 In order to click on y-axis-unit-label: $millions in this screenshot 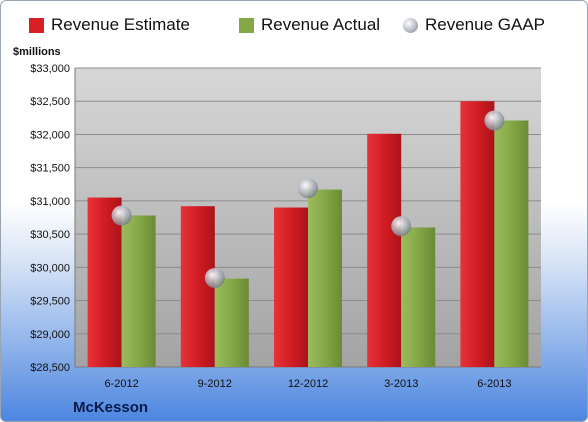, I will do `click(37, 52)`.